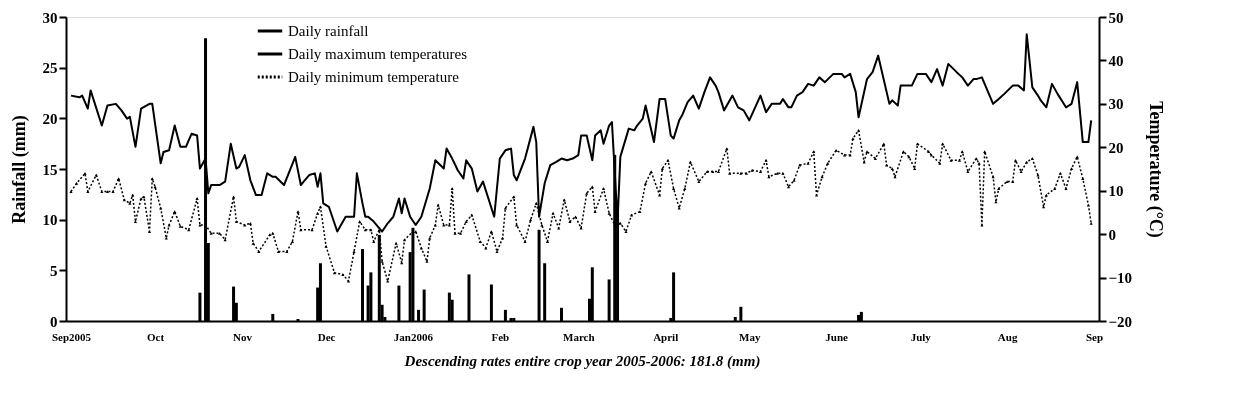 Image resolution: width=1234 pixels, height=403 pixels. What do you see at coordinates (413, 336) in the screenshot?
I see `x-tick-label: Jan2006` at bounding box center [413, 336].